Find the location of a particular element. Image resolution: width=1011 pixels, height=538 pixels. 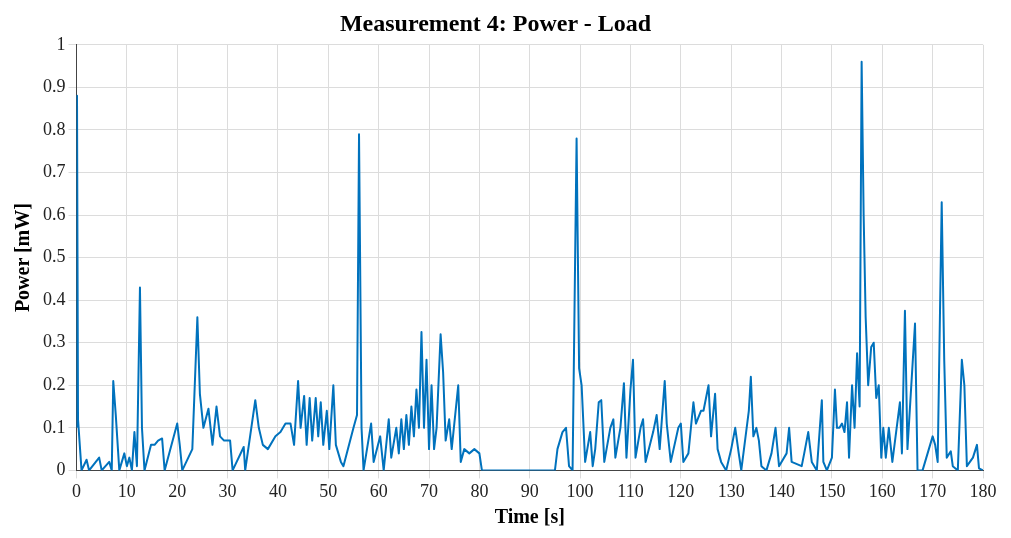

y-tick-label: 1 is located at coordinates (61, 43).